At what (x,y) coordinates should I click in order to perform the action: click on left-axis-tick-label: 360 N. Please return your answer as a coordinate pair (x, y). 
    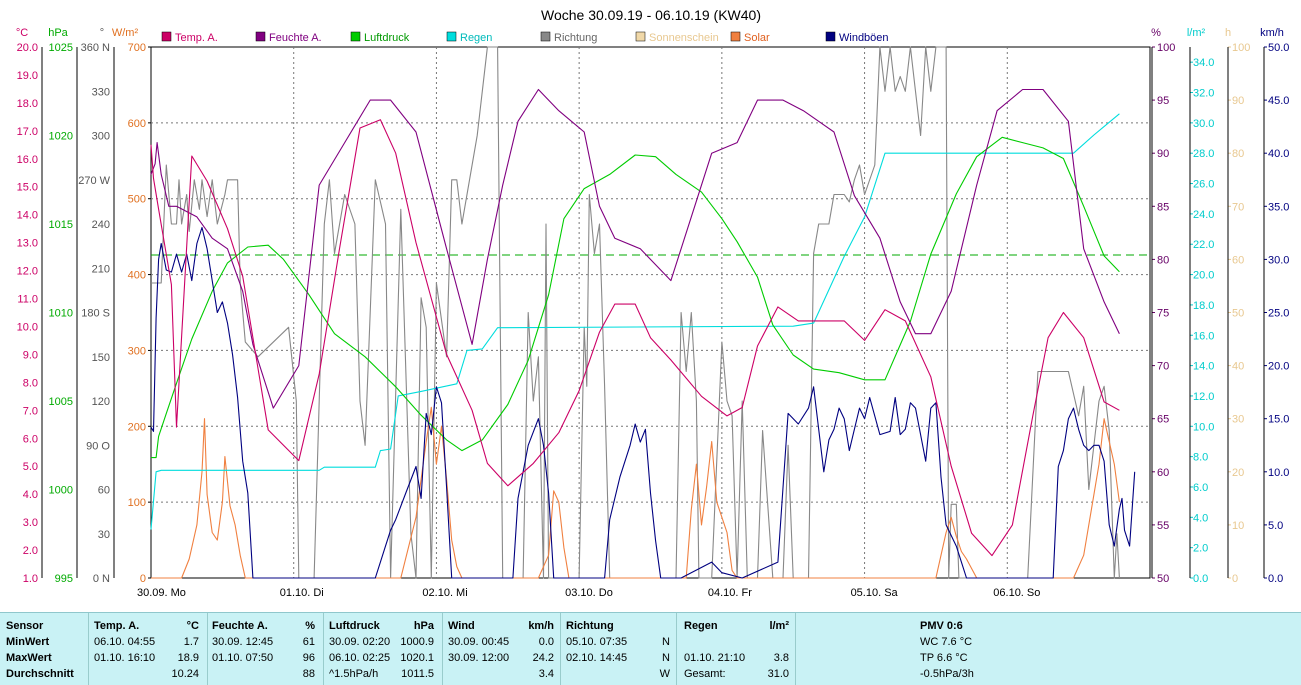
    Looking at the image, I should click on (95, 48).